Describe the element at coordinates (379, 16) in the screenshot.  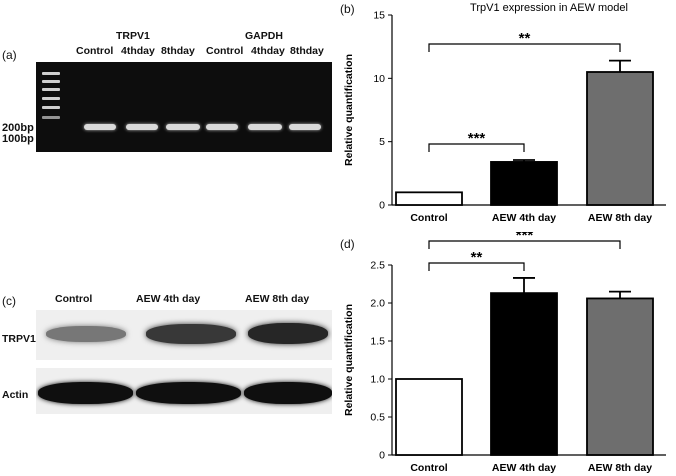
I see `y-tick-label: 15` at that location.